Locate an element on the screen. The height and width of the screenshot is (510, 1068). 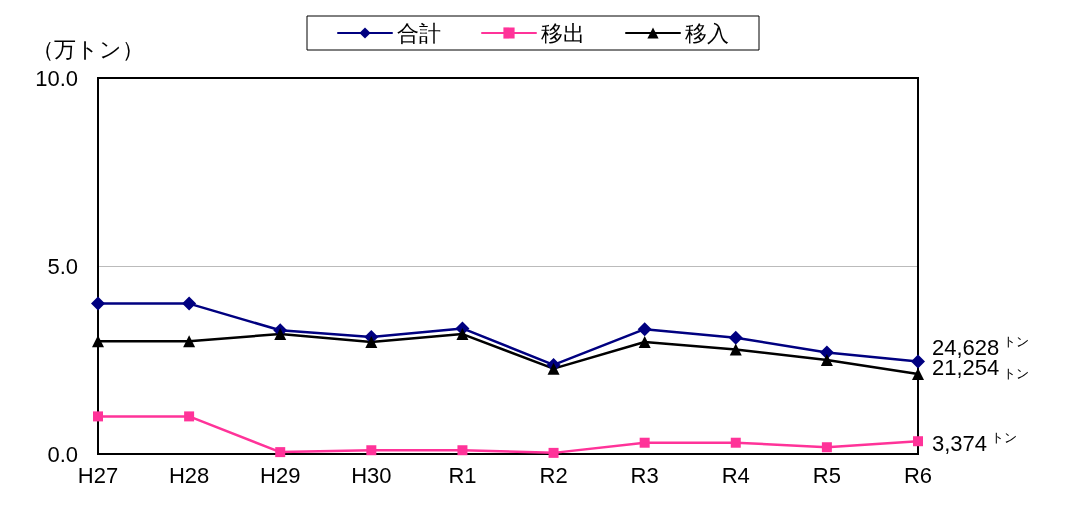
x-tick-label: R4 is located at coordinates (735, 475).